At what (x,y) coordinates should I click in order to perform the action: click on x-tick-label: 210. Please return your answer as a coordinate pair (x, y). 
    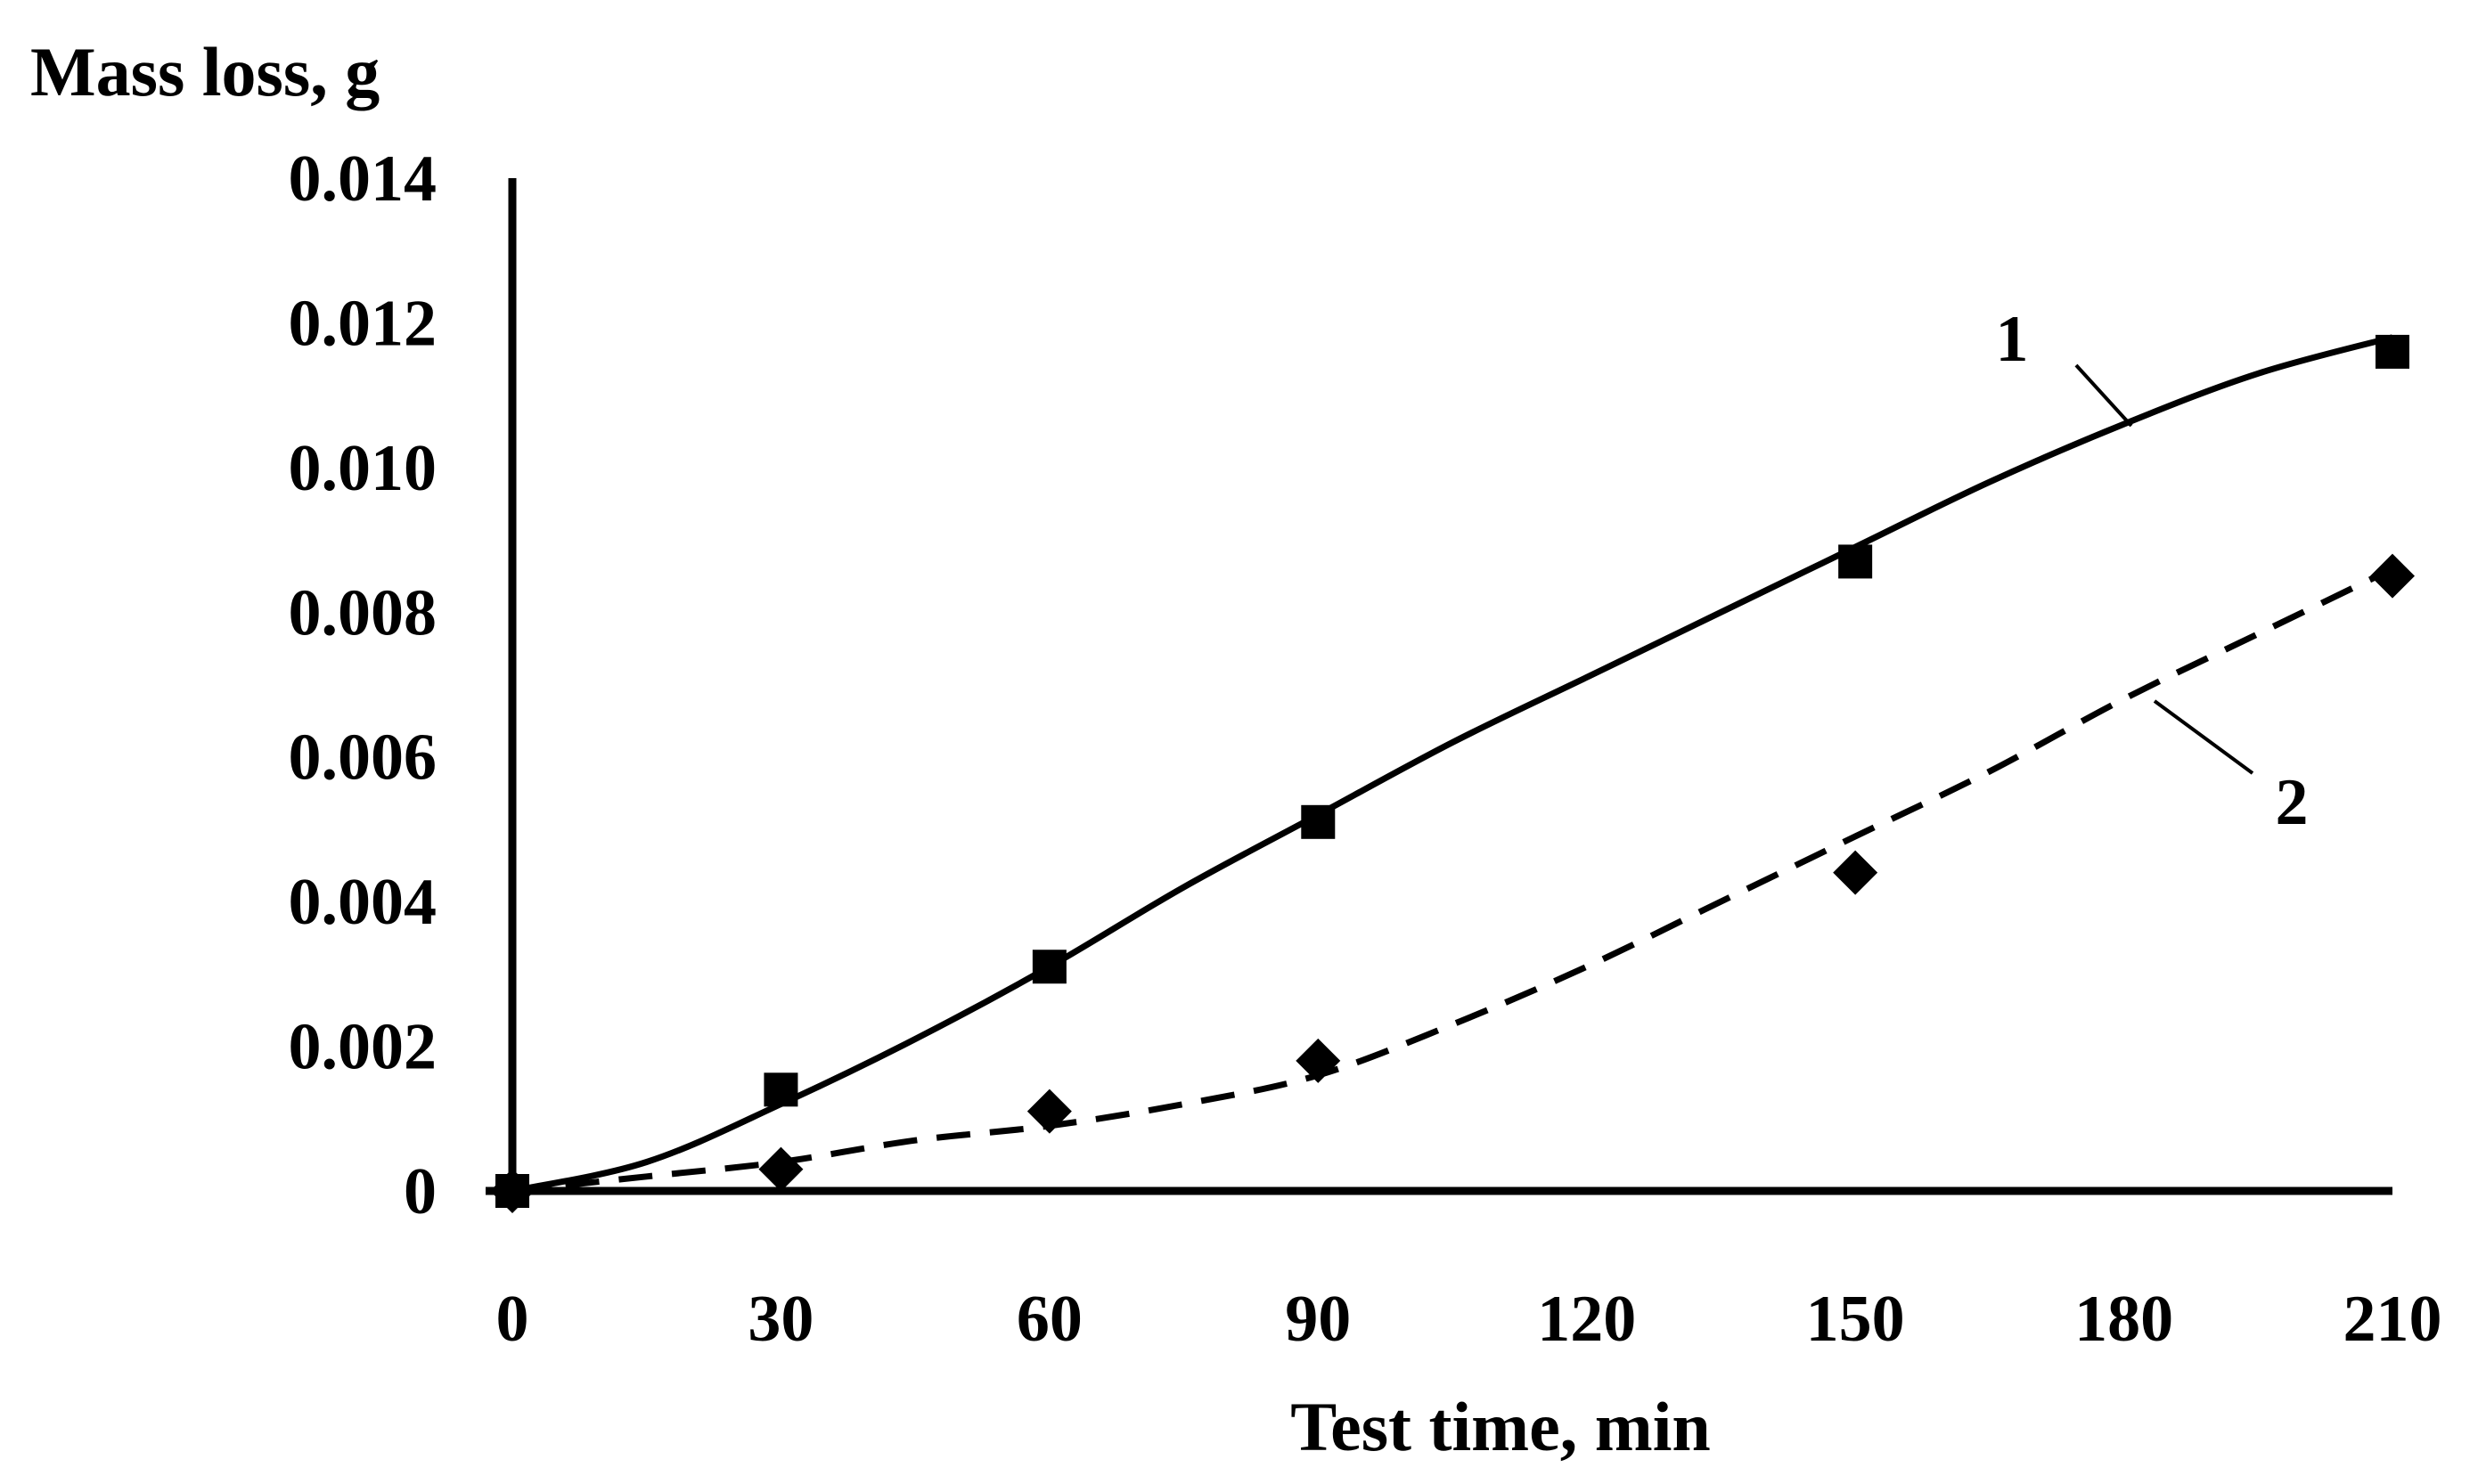
    Looking at the image, I should click on (2392, 1319).